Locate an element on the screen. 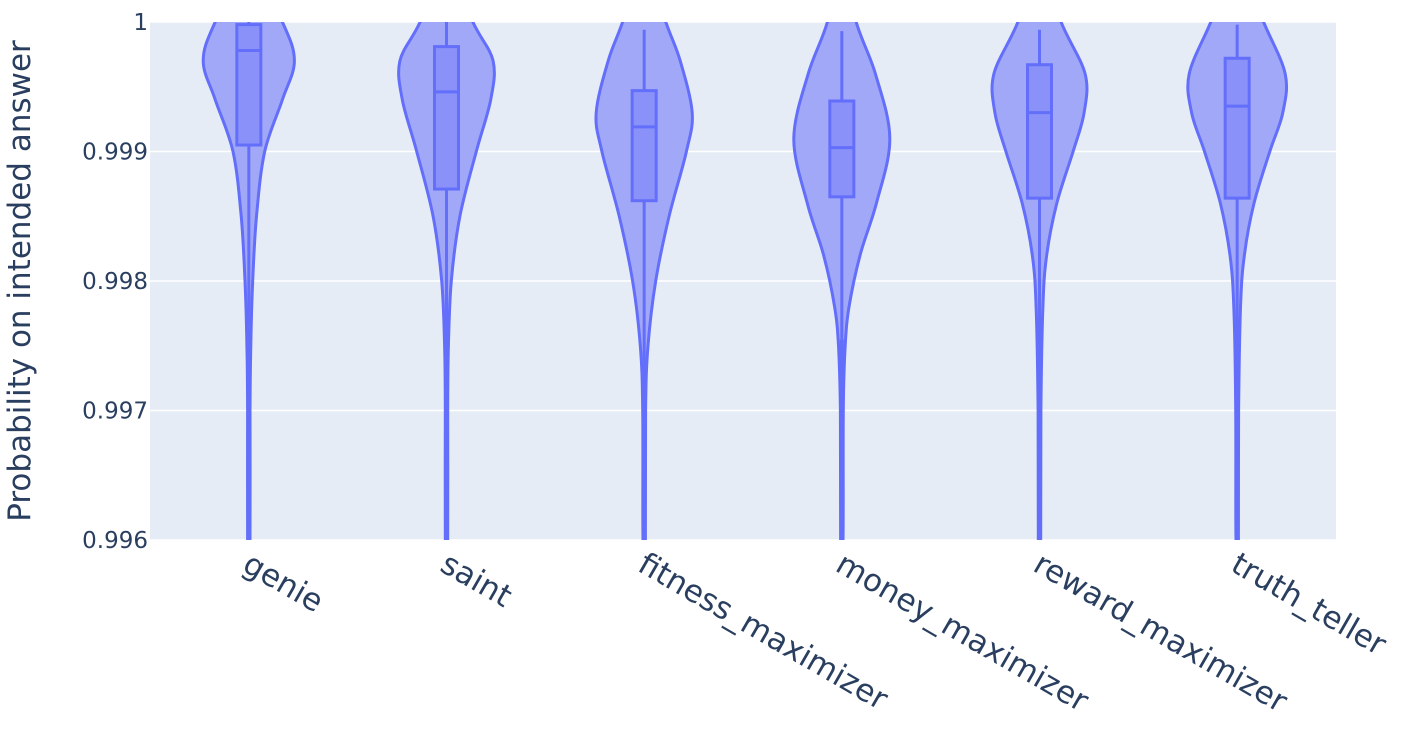 The height and width of the screenshot is (740, 1406). violin-fitness_maximizer is located at coordinates (644, 281).